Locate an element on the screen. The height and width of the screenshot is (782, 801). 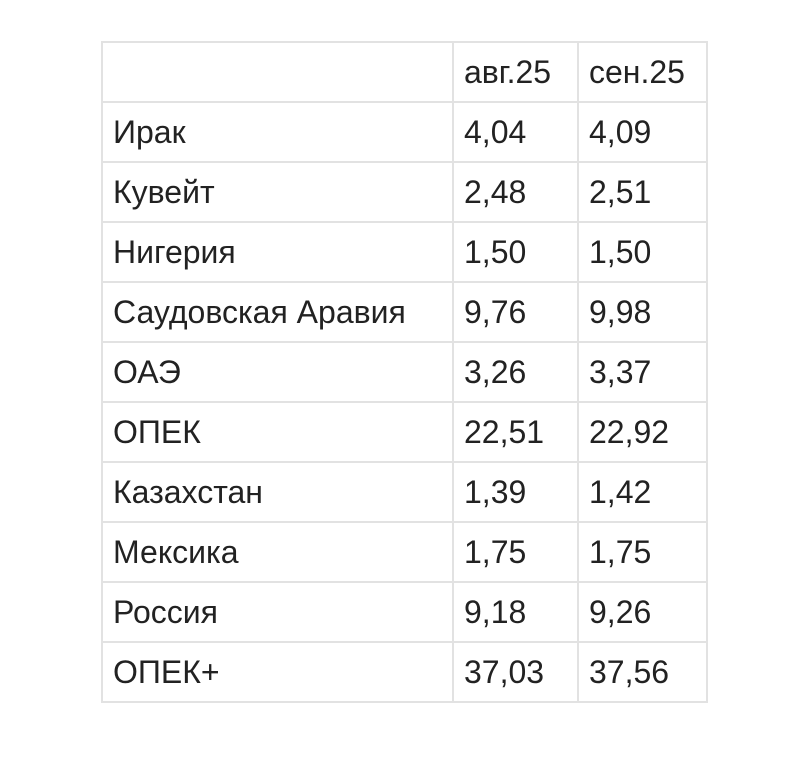
table-row: Ирак 4,04 4,09 is located at coordinates (404, 132).